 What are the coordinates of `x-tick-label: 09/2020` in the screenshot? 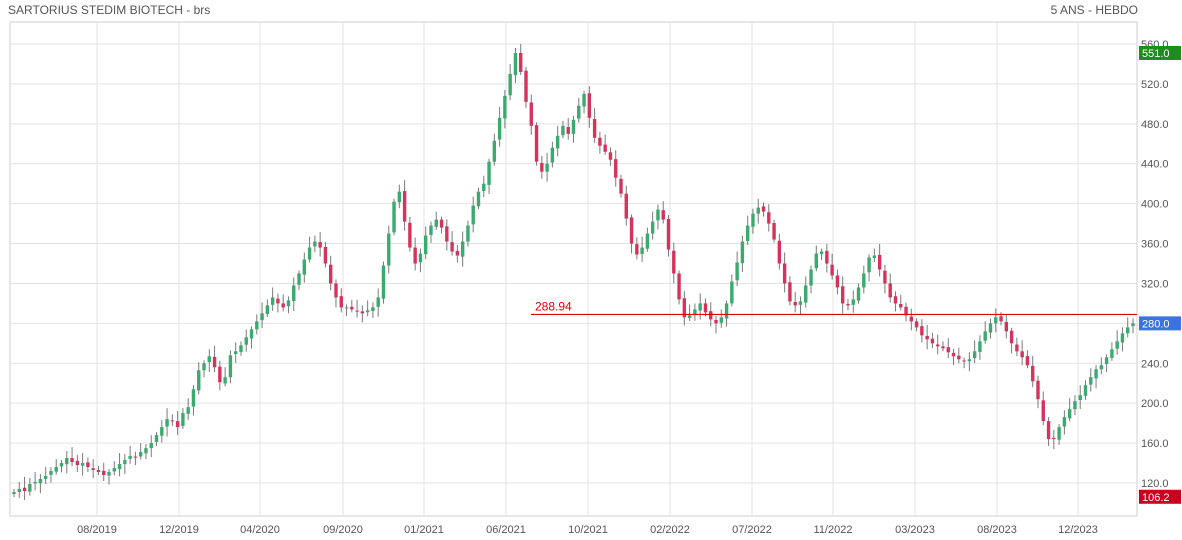 It's located at (343, 530).